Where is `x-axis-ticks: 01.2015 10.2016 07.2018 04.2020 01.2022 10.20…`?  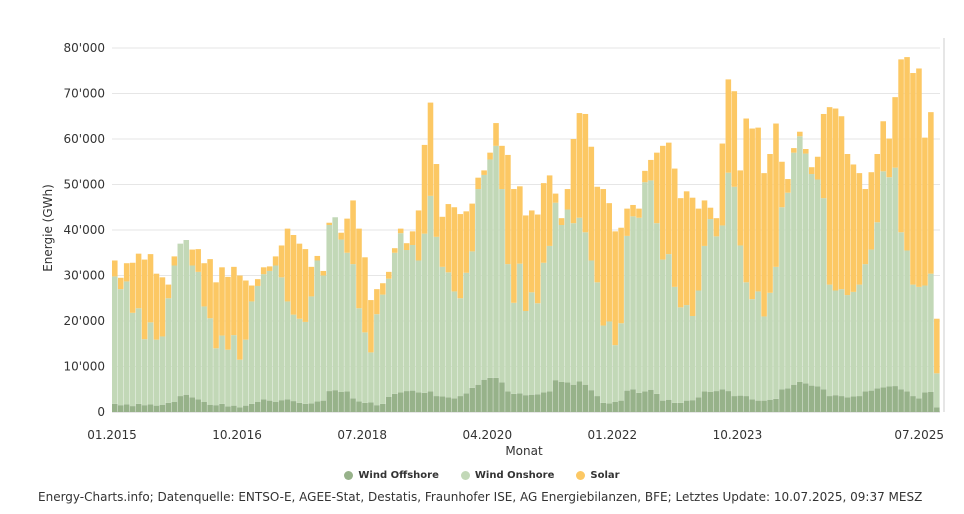
x-axis-ticks: 01.2015 10.2016 07.2018 04.2020 01.2022 10.20… is located at coordinates (515, 435).